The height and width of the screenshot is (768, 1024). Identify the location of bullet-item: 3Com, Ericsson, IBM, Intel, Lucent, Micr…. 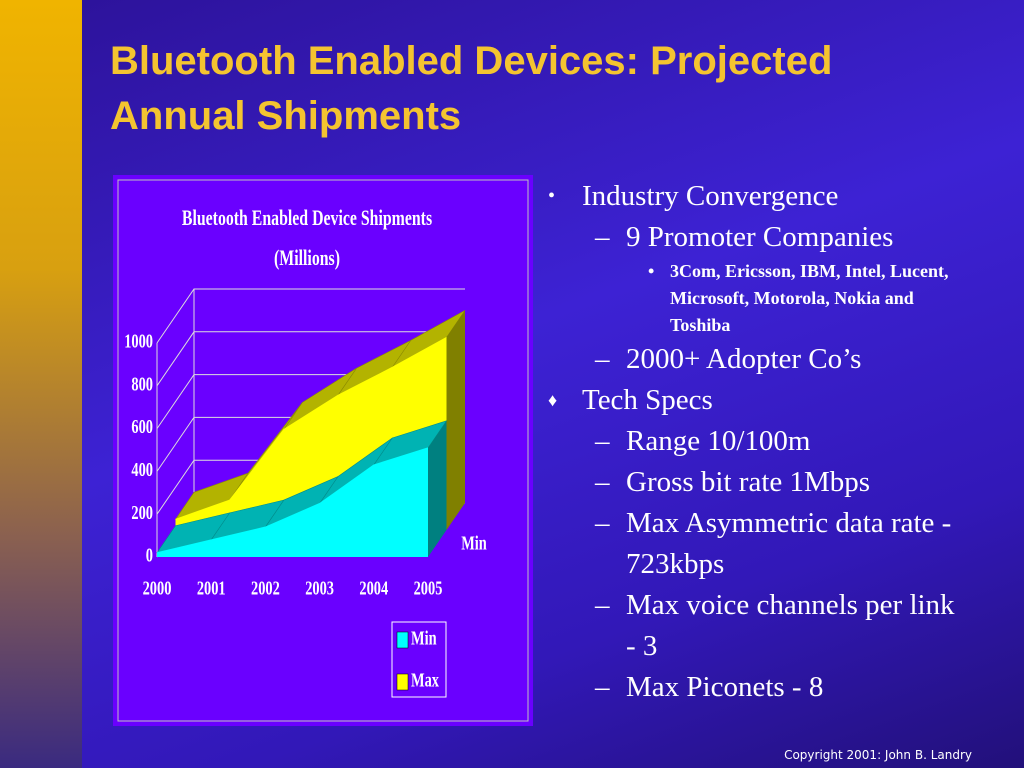
(793, 298).